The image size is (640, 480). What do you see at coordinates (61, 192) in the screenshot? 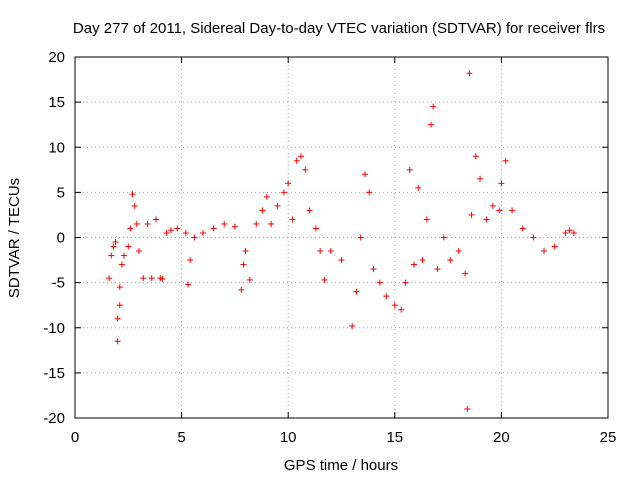
I see `y-tick-label: 5` at bounding box center [61, 192].